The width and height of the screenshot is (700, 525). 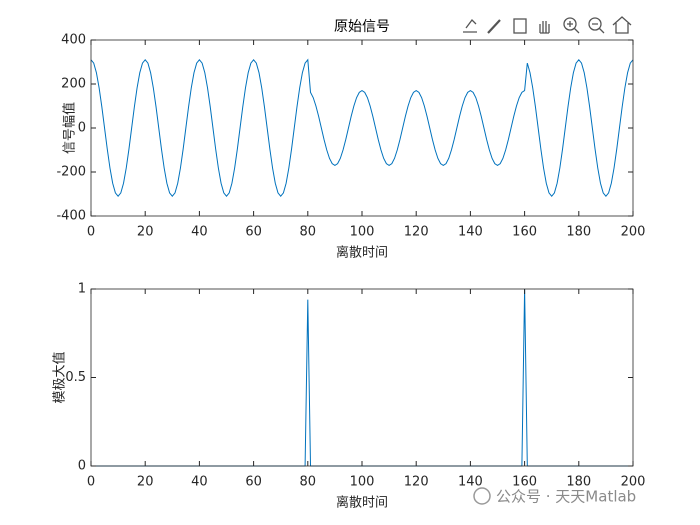 What do you see at coordinates (71, 172) in the screenshot?
I see `y-tick-label: -200` at bounding box center [71, 172].